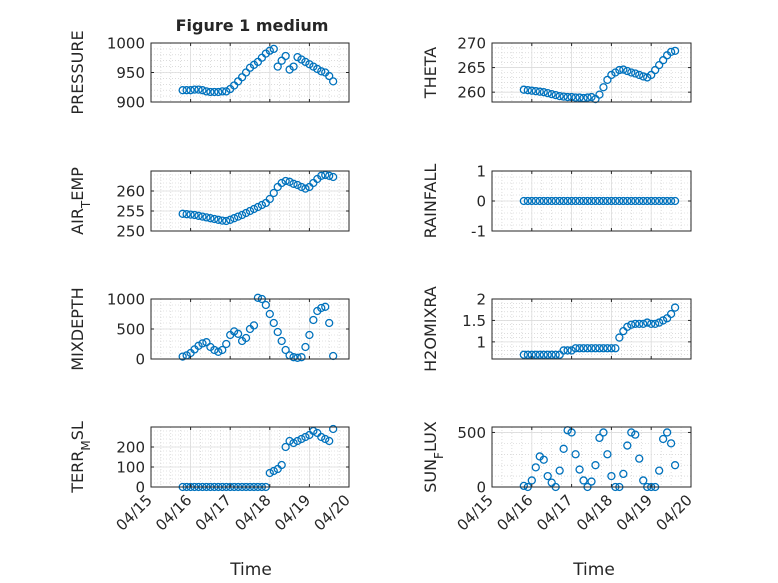 The width and height of the screenshot is (778, 583). I want to click on y-axis-label: MIXDEPTH, so click(77, 328).